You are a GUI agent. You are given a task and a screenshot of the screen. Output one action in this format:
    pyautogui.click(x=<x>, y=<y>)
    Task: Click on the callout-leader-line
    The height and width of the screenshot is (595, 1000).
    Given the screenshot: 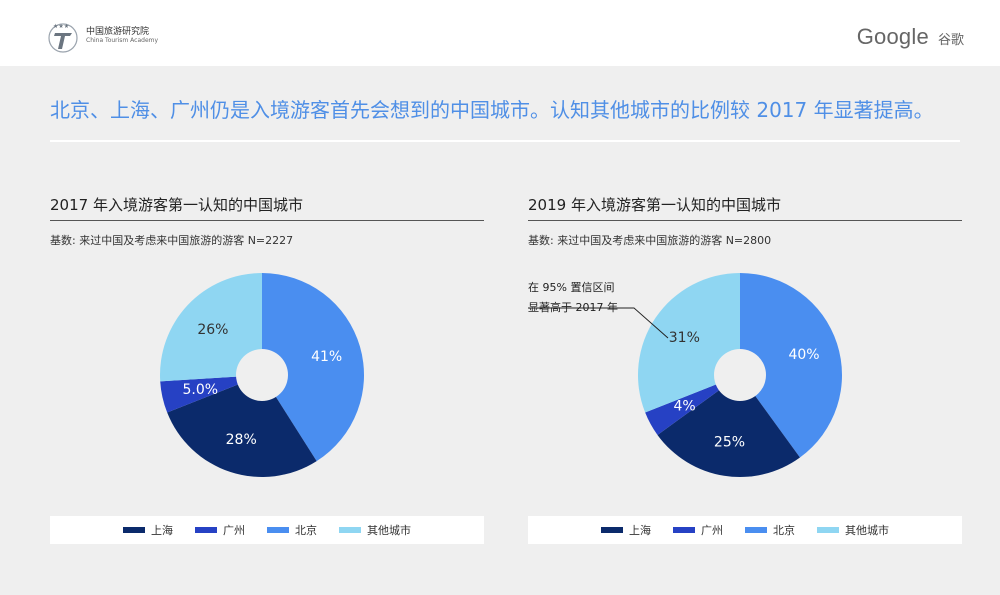 What is the action you would take?
    pyautogui.click(x=598, y=323)
    